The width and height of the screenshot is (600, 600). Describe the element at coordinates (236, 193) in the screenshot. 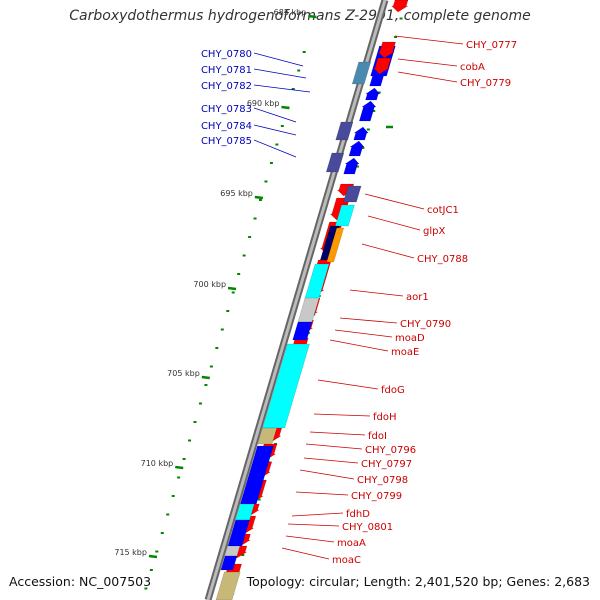

I see `scale-label: 695 kbp` at that location.